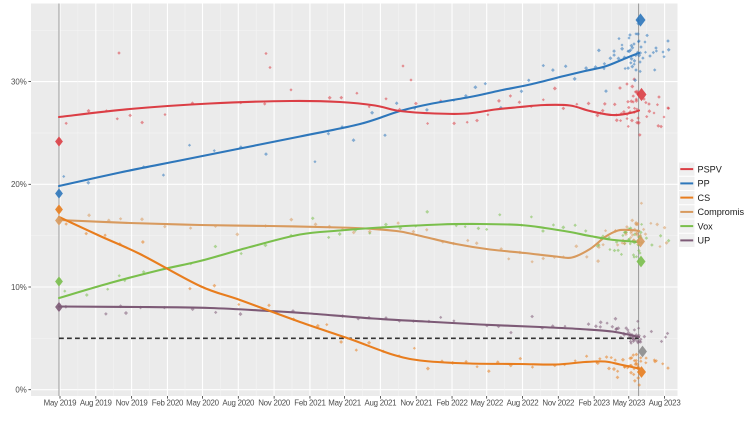 This screenshot has width=750, height=422. Describe the element at coordinates (558, 402) in the screenshot. I see `svg-text: Nov 2022` at that location.